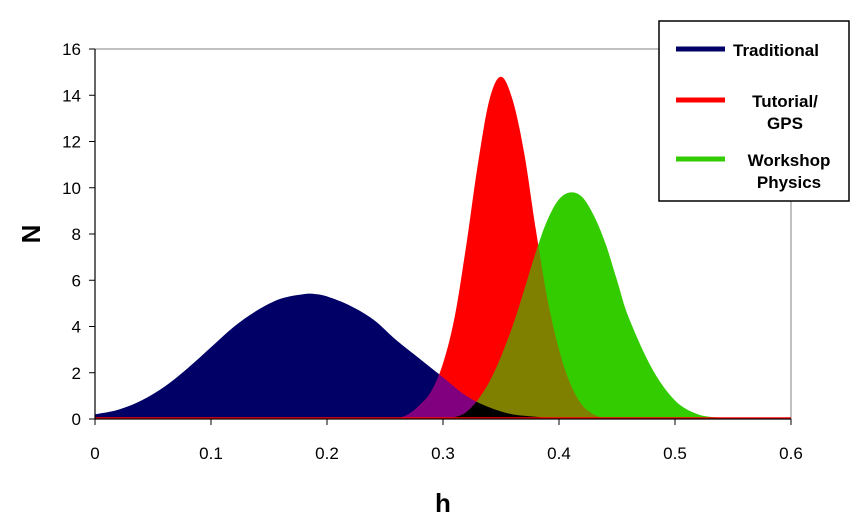 The width and height of the screenshot is (856, 524). What do you see at coordinates (443, 503) in the screenshot?
I see `x-axis-title: h` at bounding box center [443, 503].